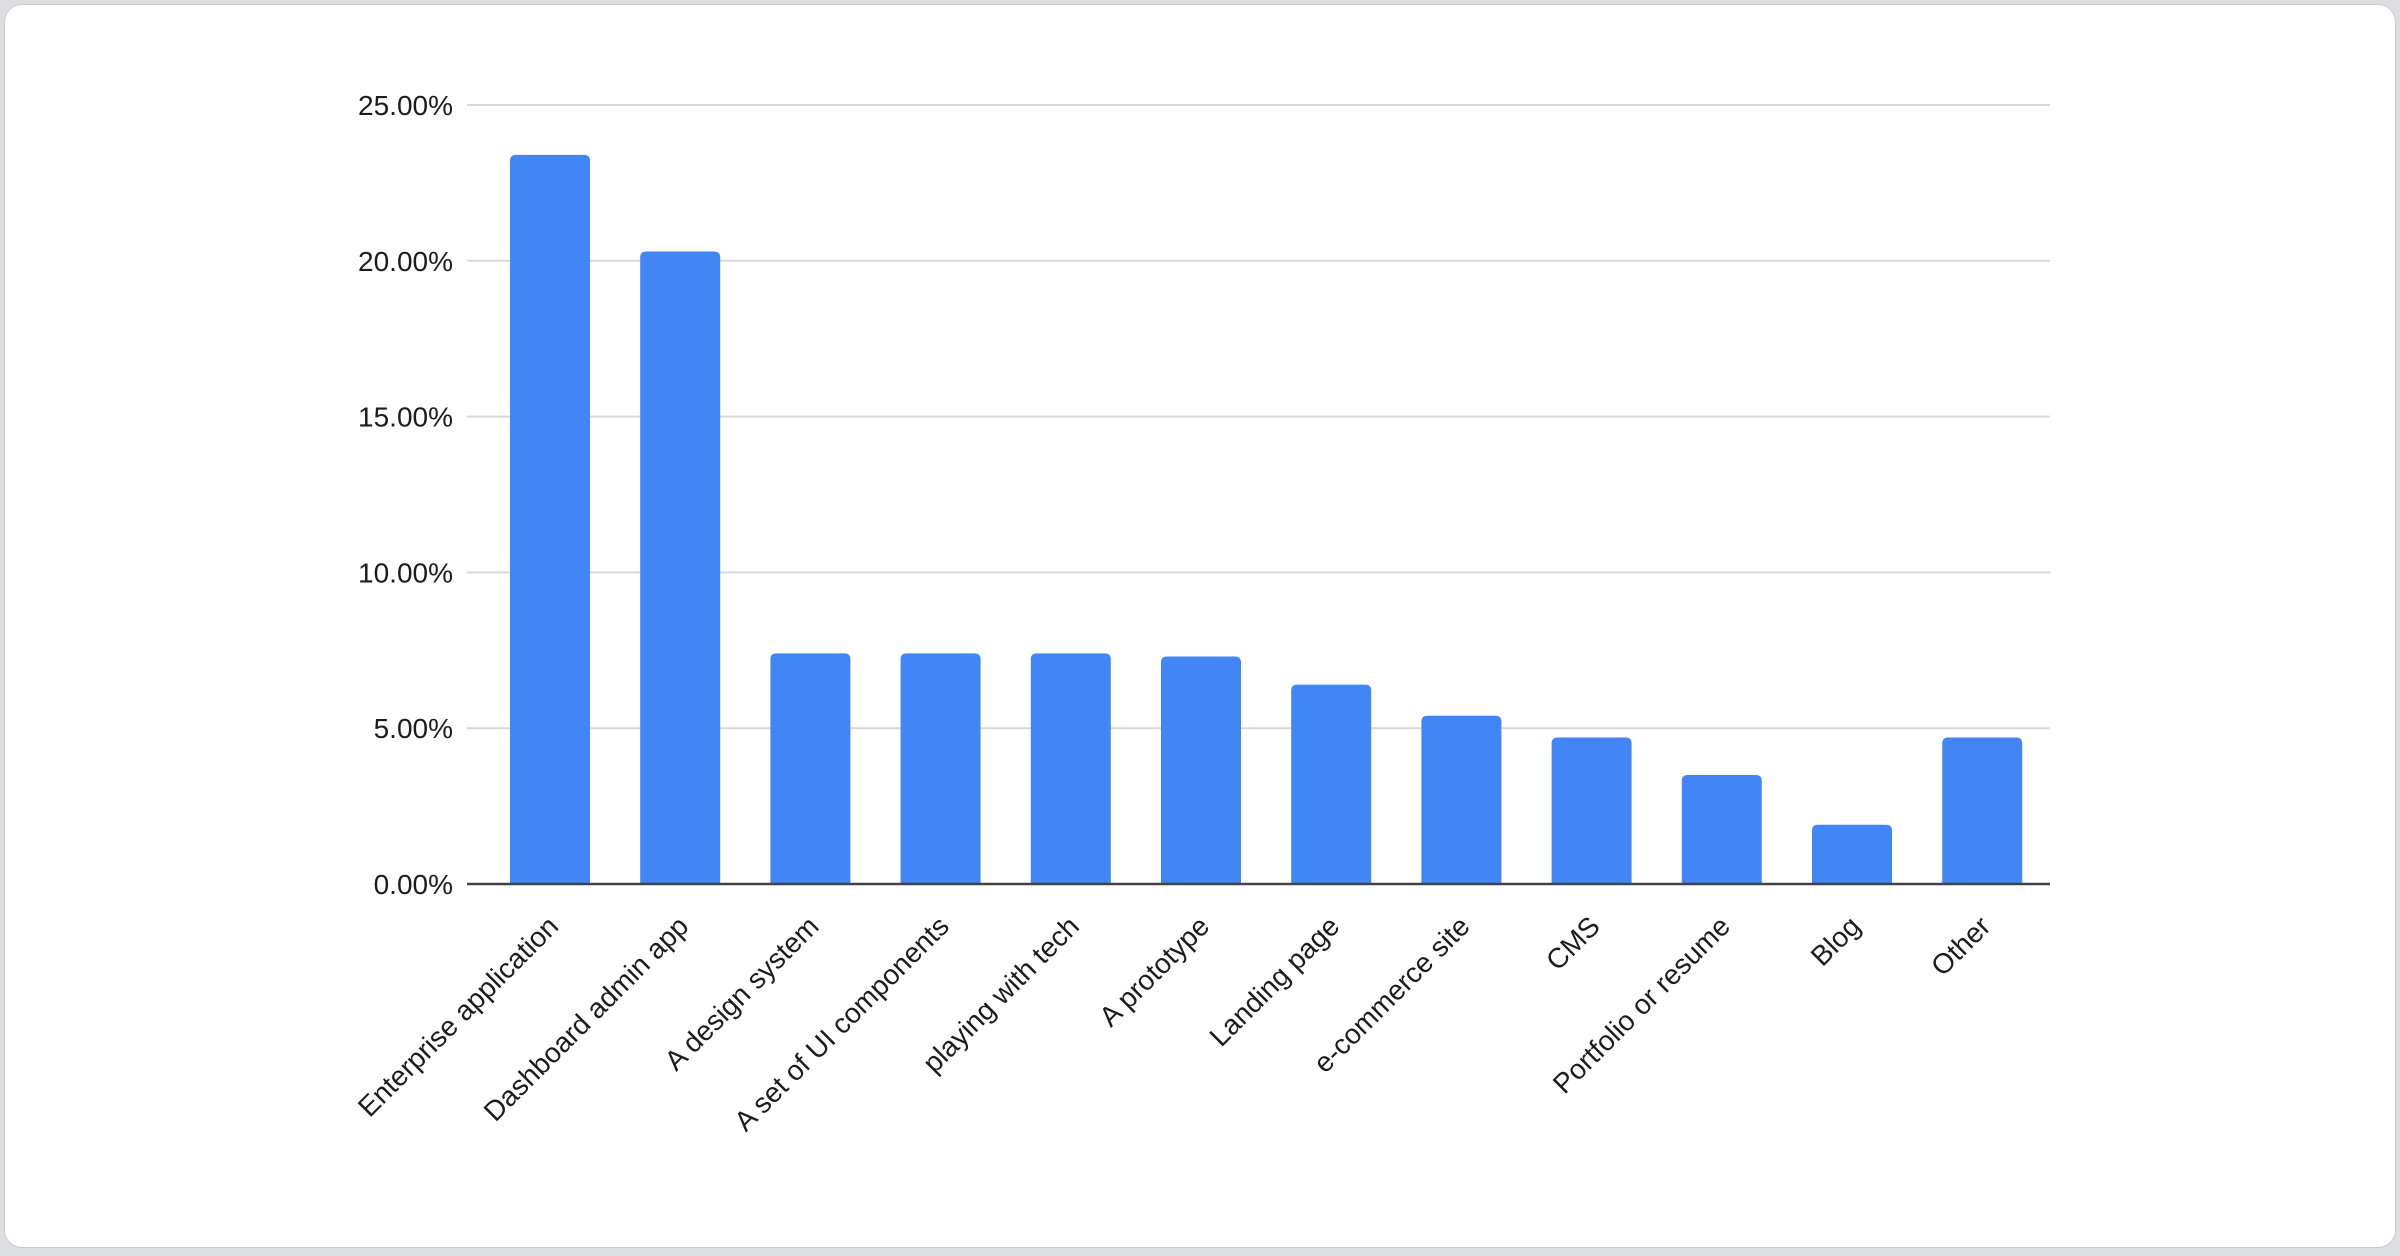 This screenshot has height=1256, width=2400. I want to click on y-axis-tick-label: 0.00%, so click(413, 884).